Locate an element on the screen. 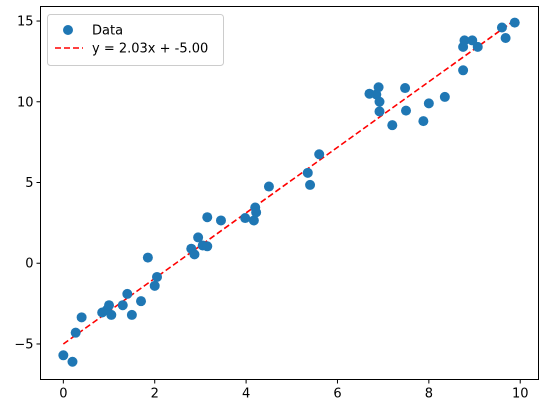  legend-scatter-marker is located at coordinates (68, 30).